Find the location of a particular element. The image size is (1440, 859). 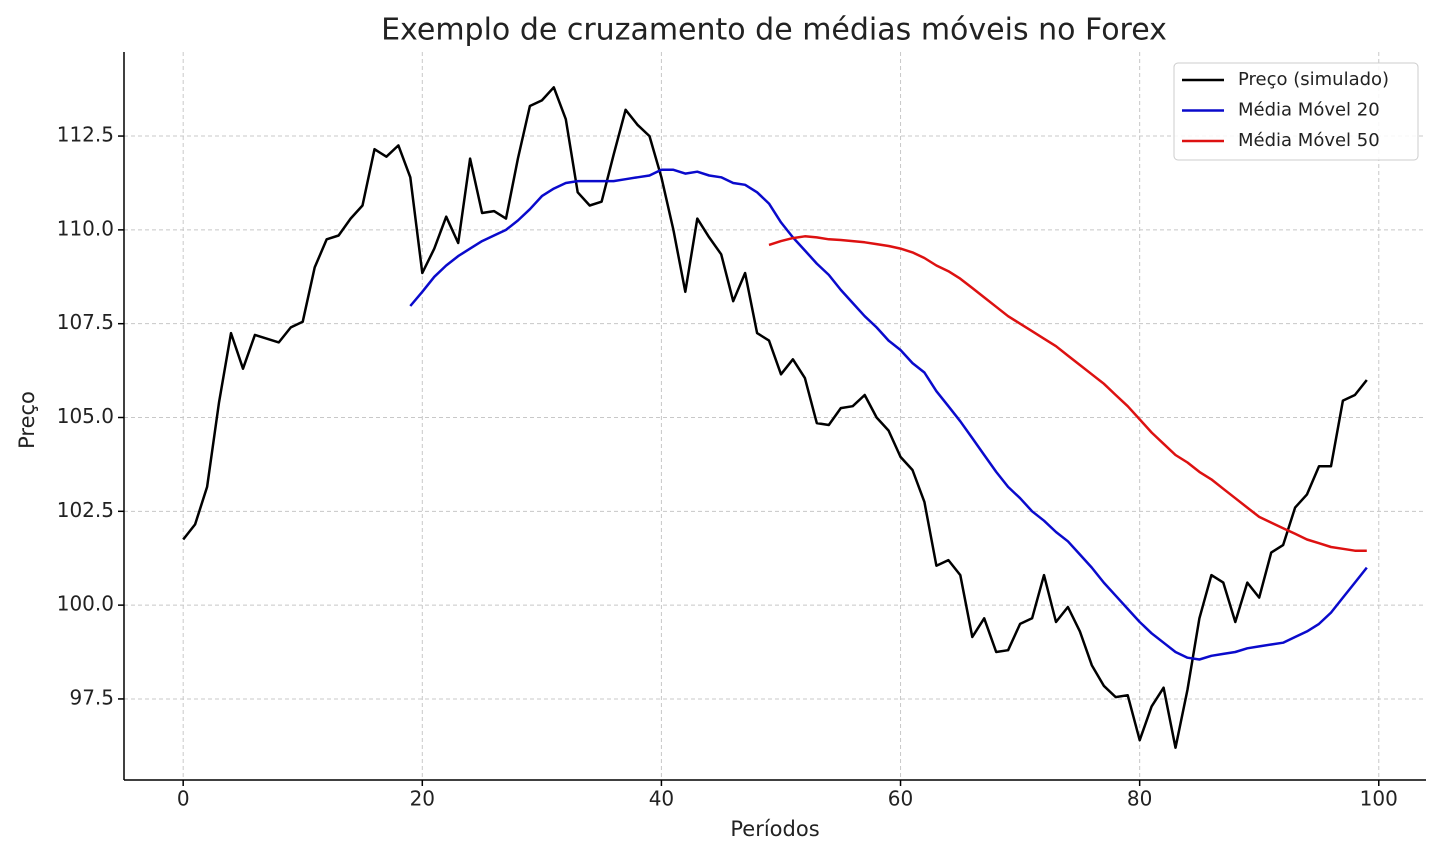

x-axis-label: Períodos is located at coordinates (774, 829).